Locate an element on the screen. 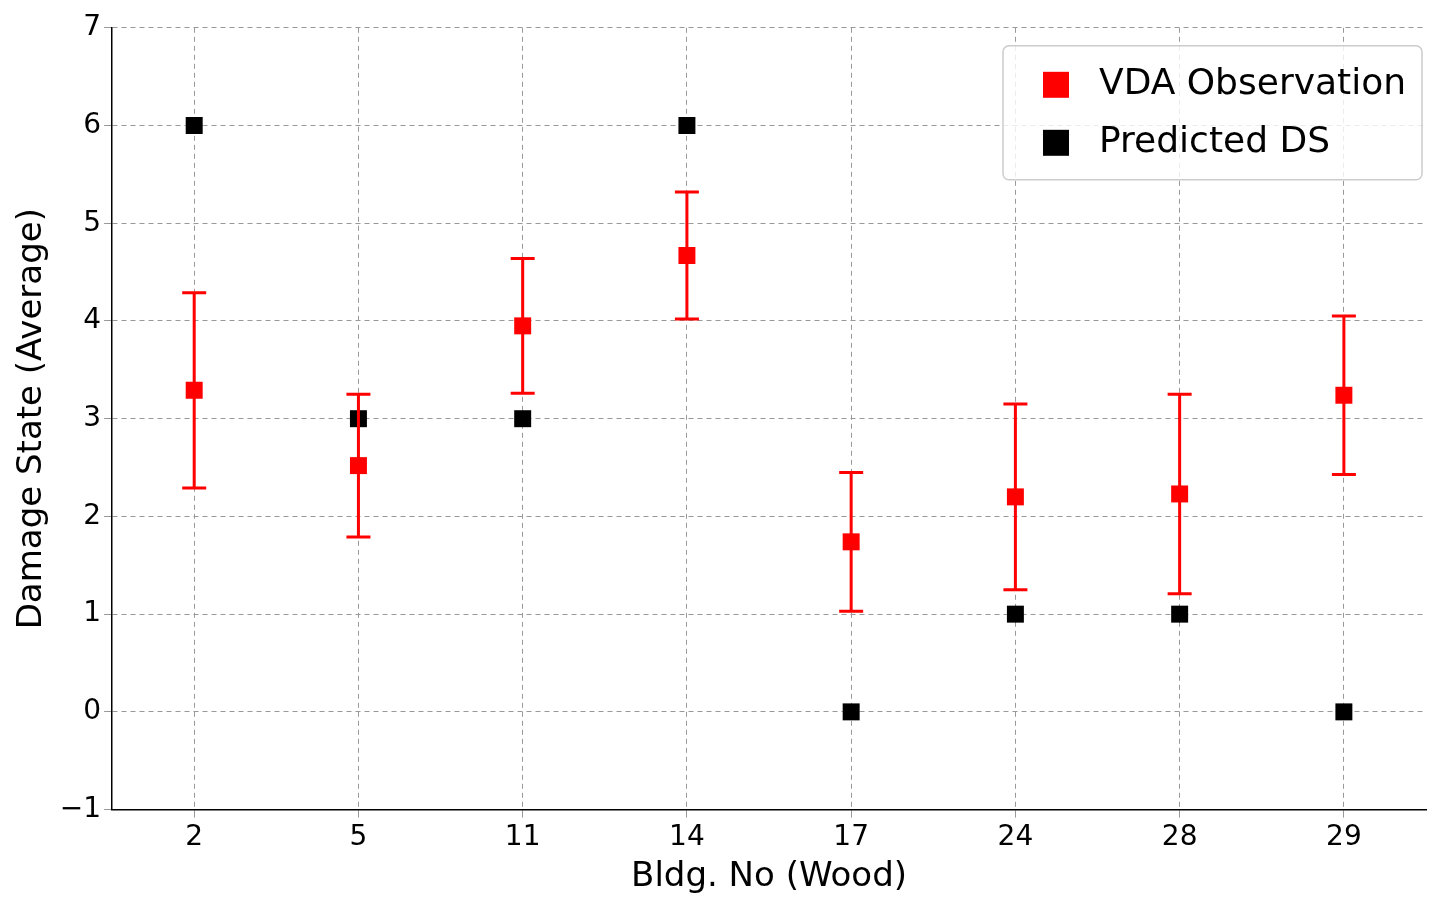  legend-label: Predicted DS is located at coordinates (1215, 140).